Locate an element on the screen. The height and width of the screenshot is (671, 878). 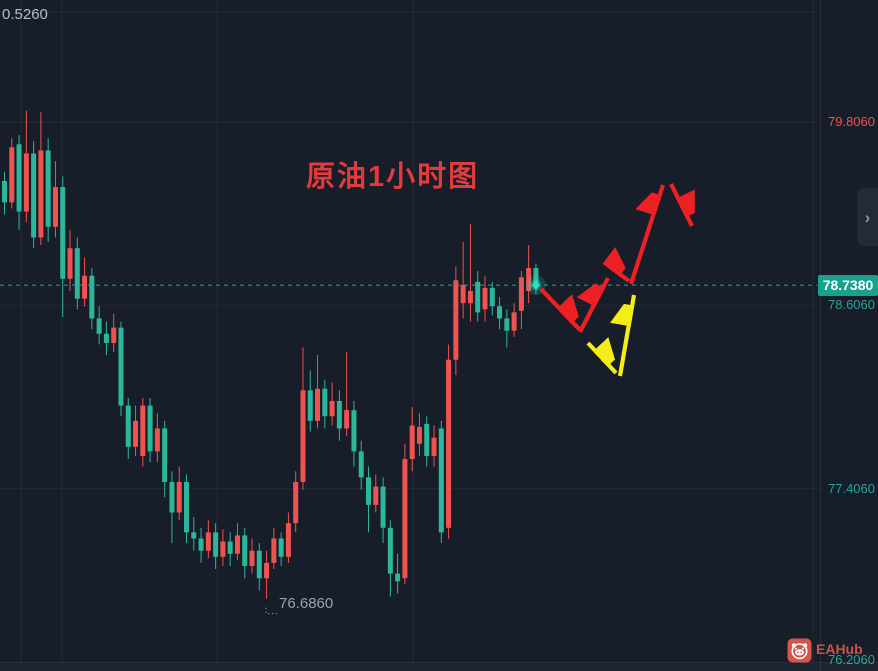
chevron-right-icon: › is located at coordinates (867, 217).